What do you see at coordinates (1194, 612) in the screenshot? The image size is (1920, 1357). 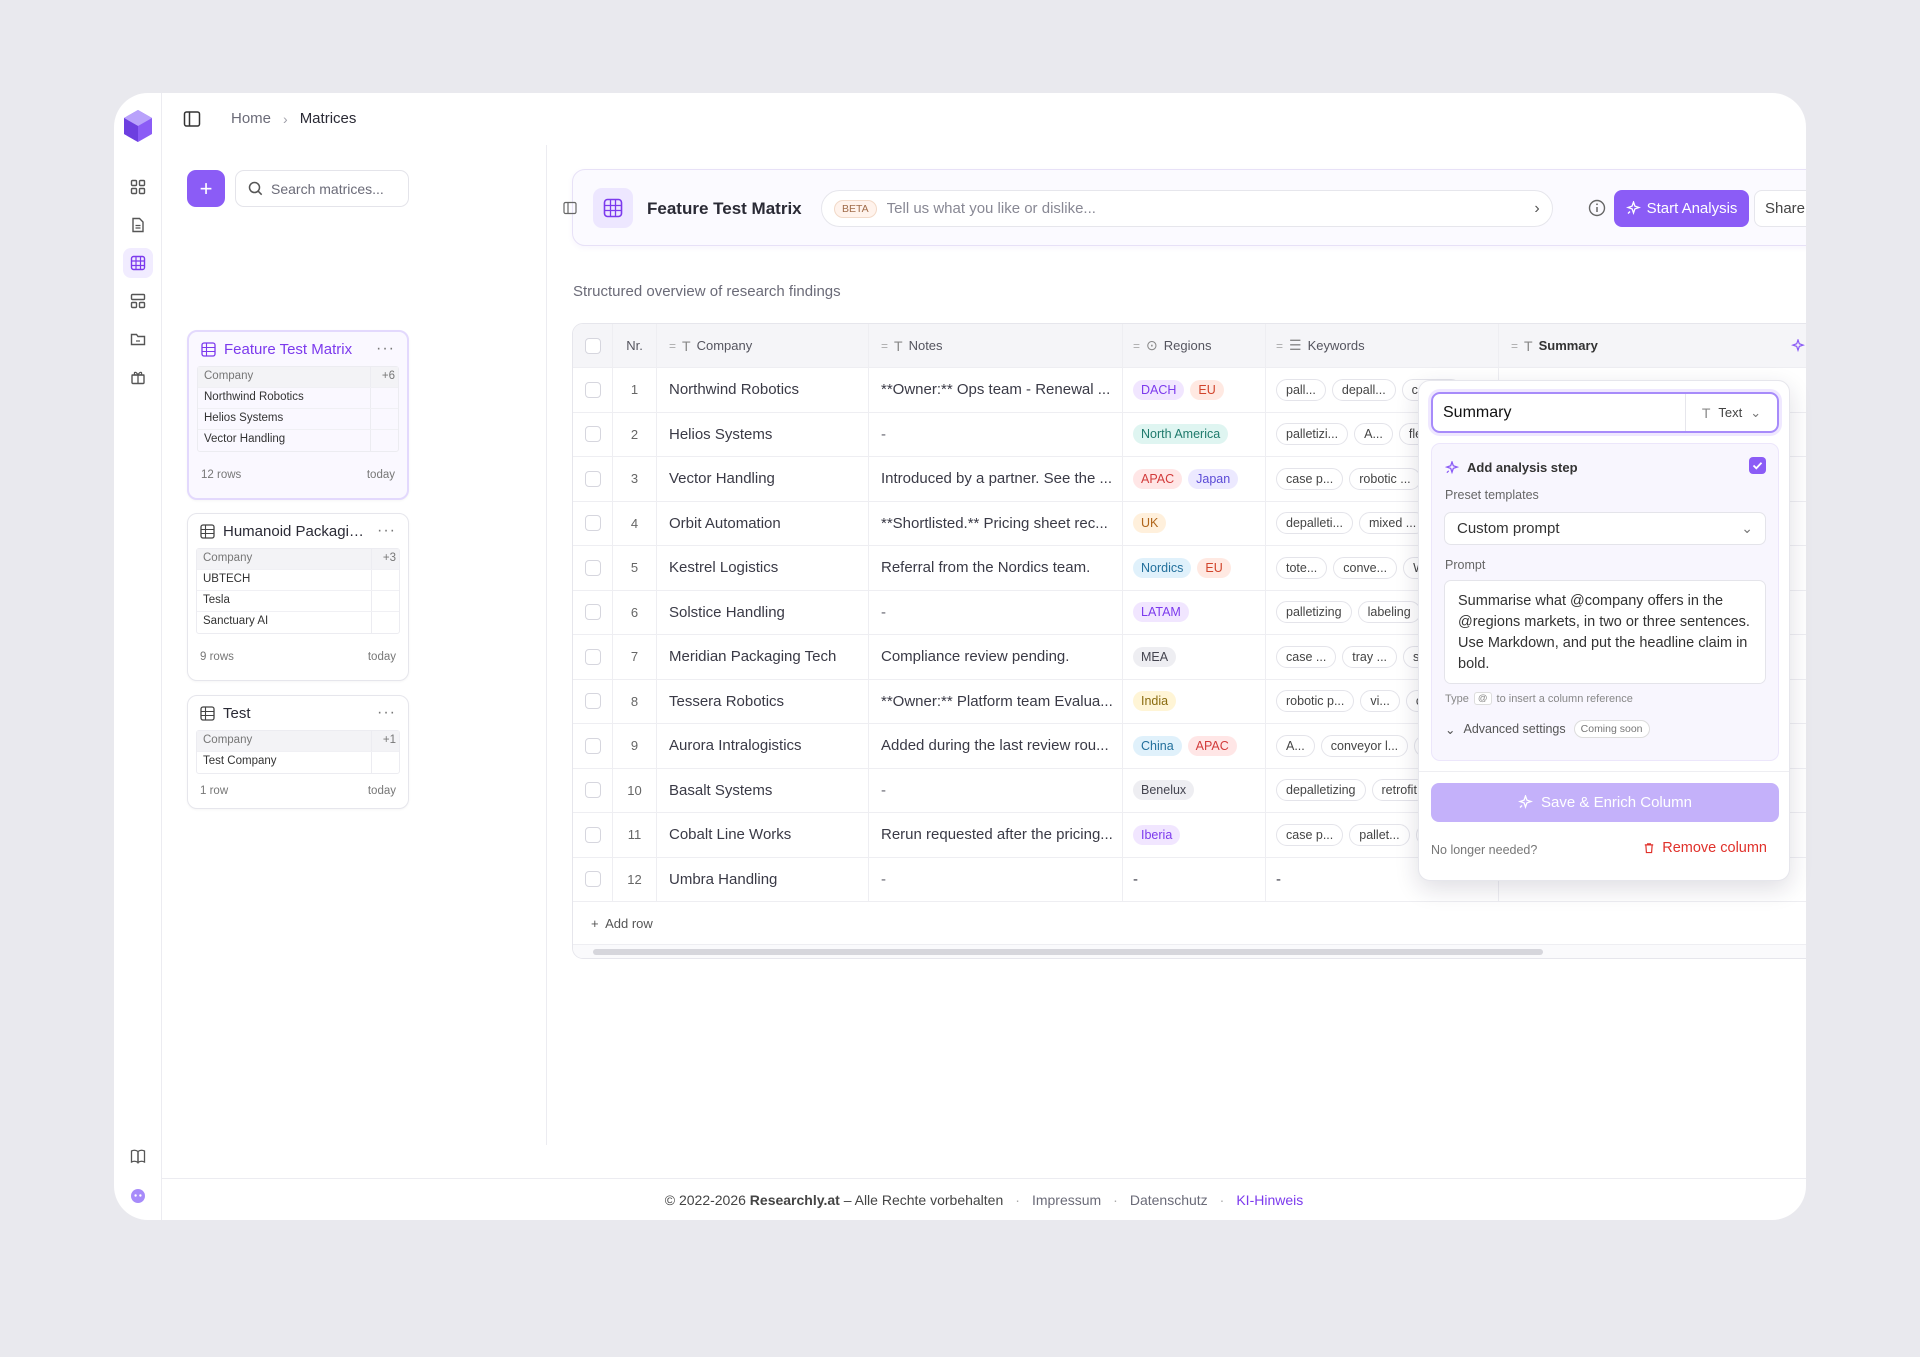 I see `regions-cell: LATAM` at bounding box center [1194, 612].